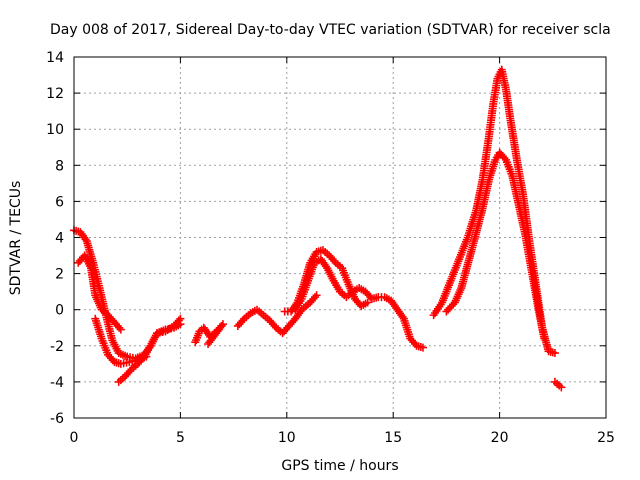  Describe the element at coordinates (55, 94) in the screenshot. I see `y-tick-label: 12` at that location.